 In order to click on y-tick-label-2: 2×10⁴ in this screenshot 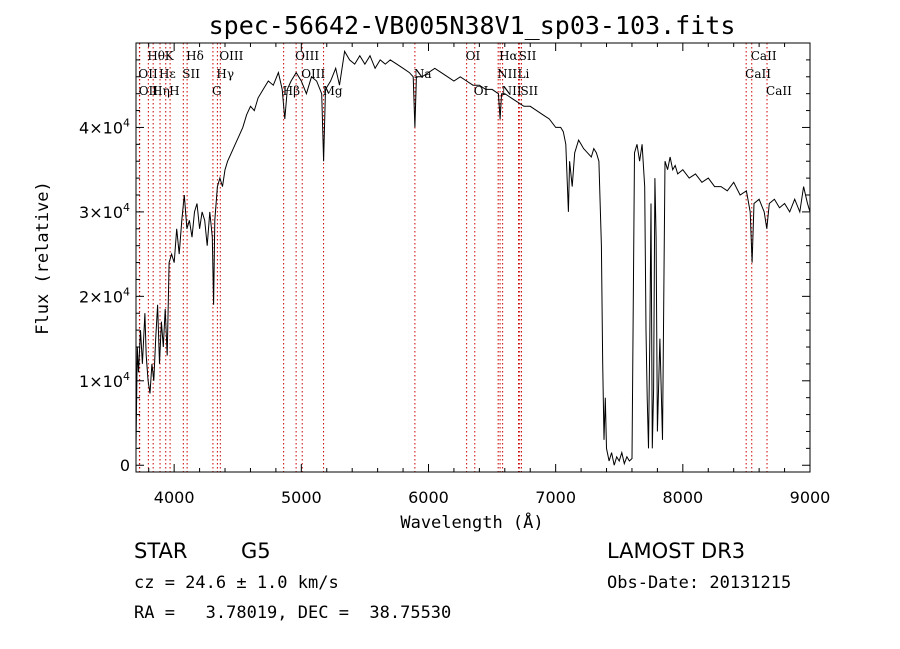, I will do `click(104, 295)`.